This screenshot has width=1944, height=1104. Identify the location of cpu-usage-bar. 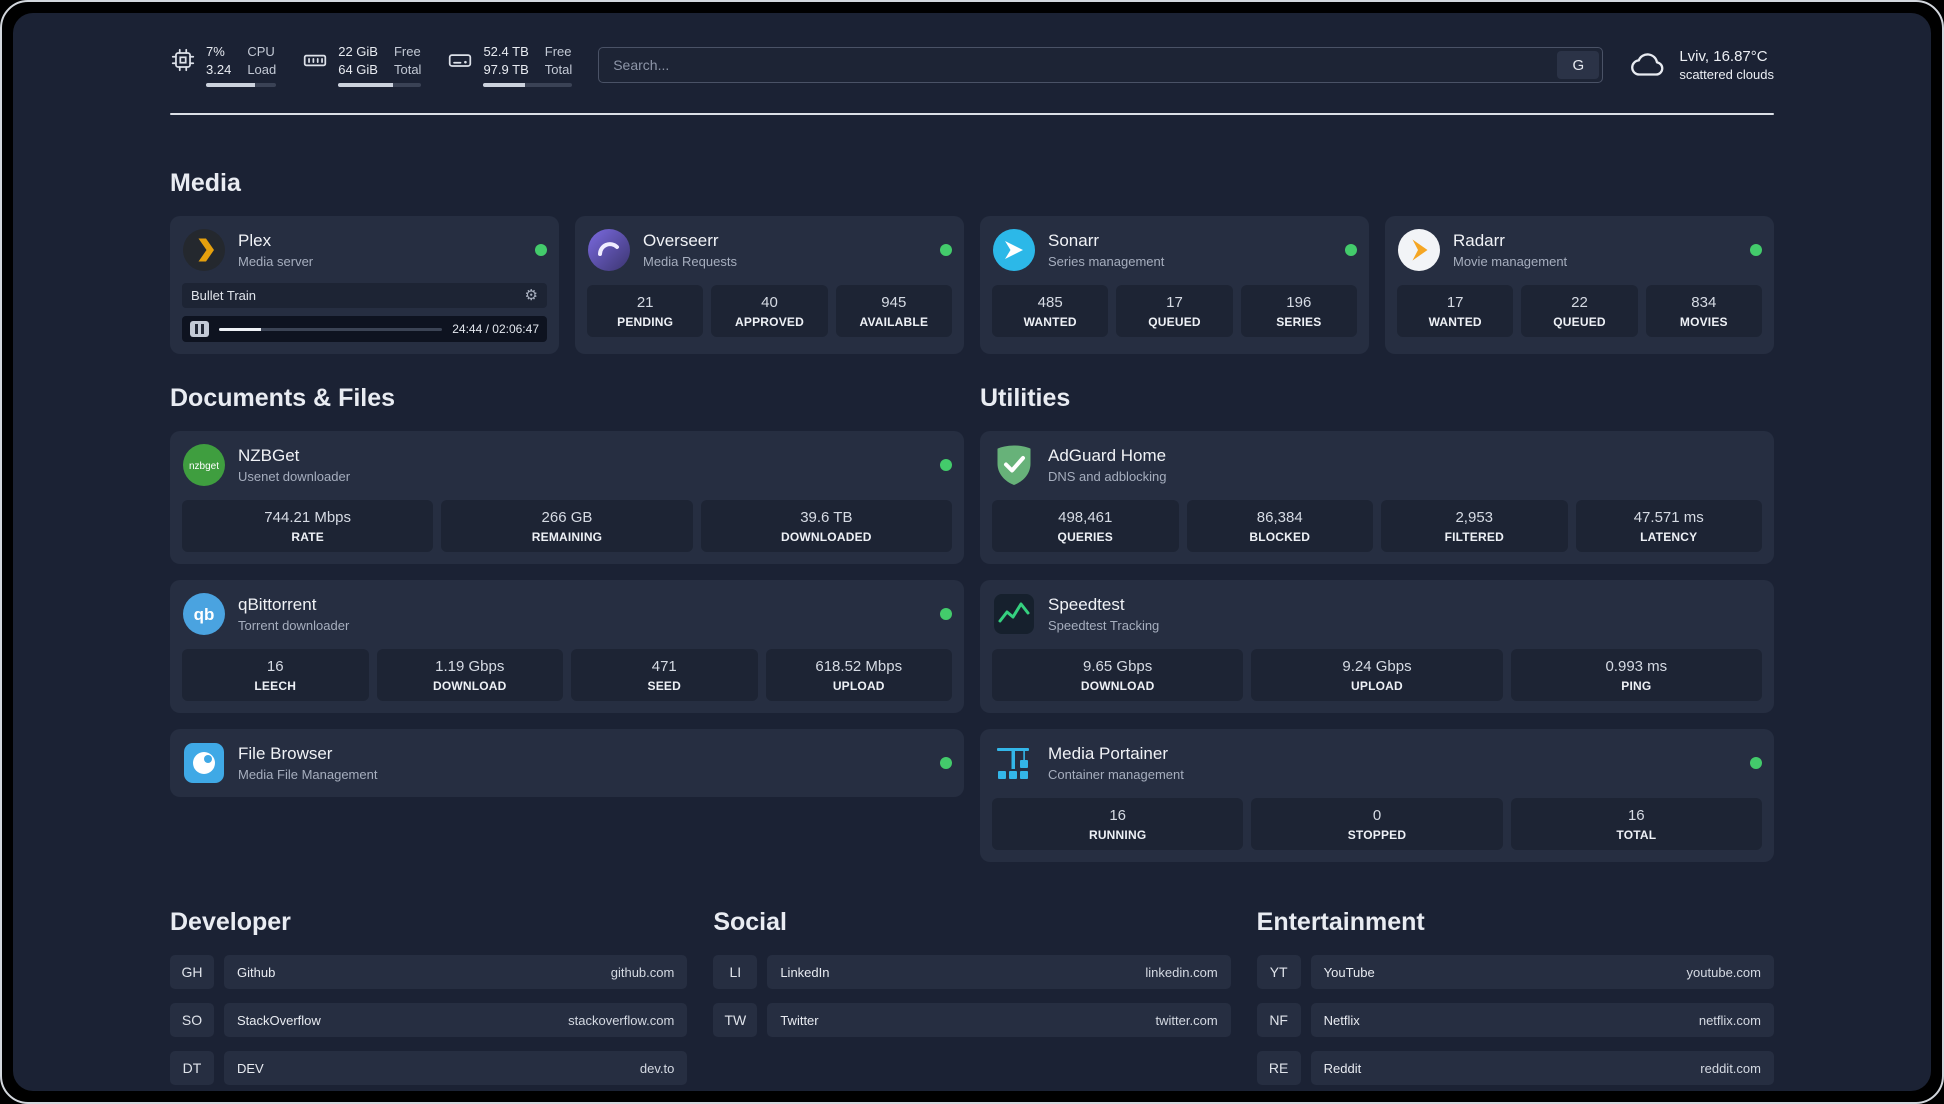
(241, 85).